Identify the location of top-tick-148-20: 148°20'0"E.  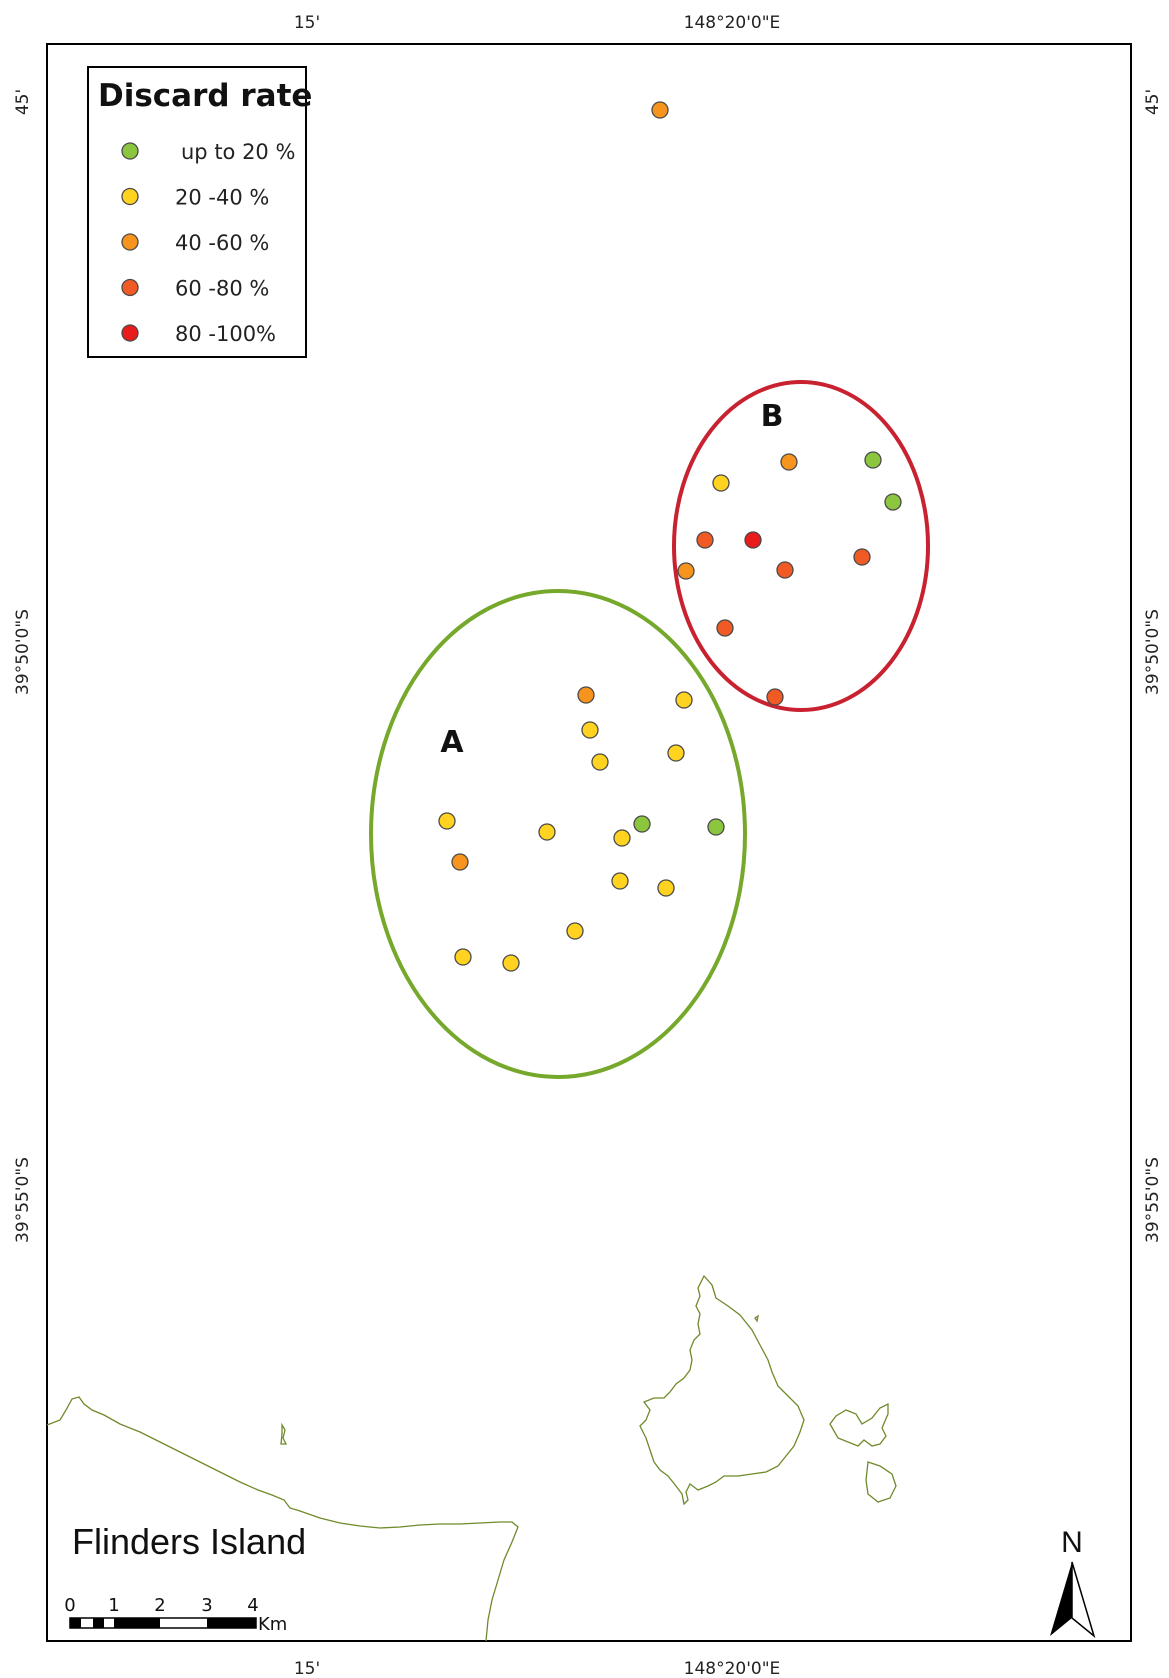
(732, 23).